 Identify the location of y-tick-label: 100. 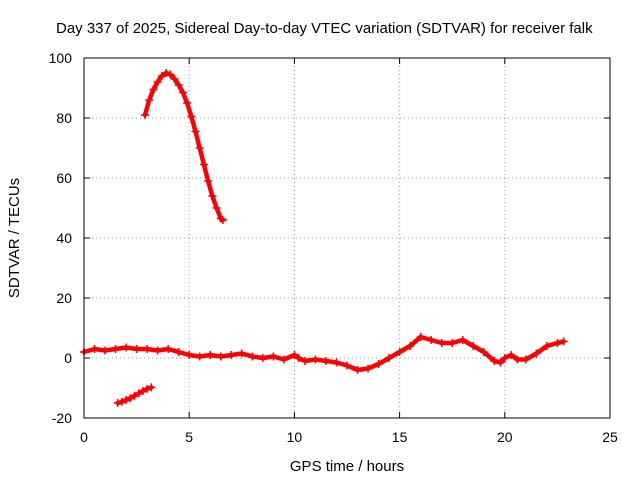
(61, 58).